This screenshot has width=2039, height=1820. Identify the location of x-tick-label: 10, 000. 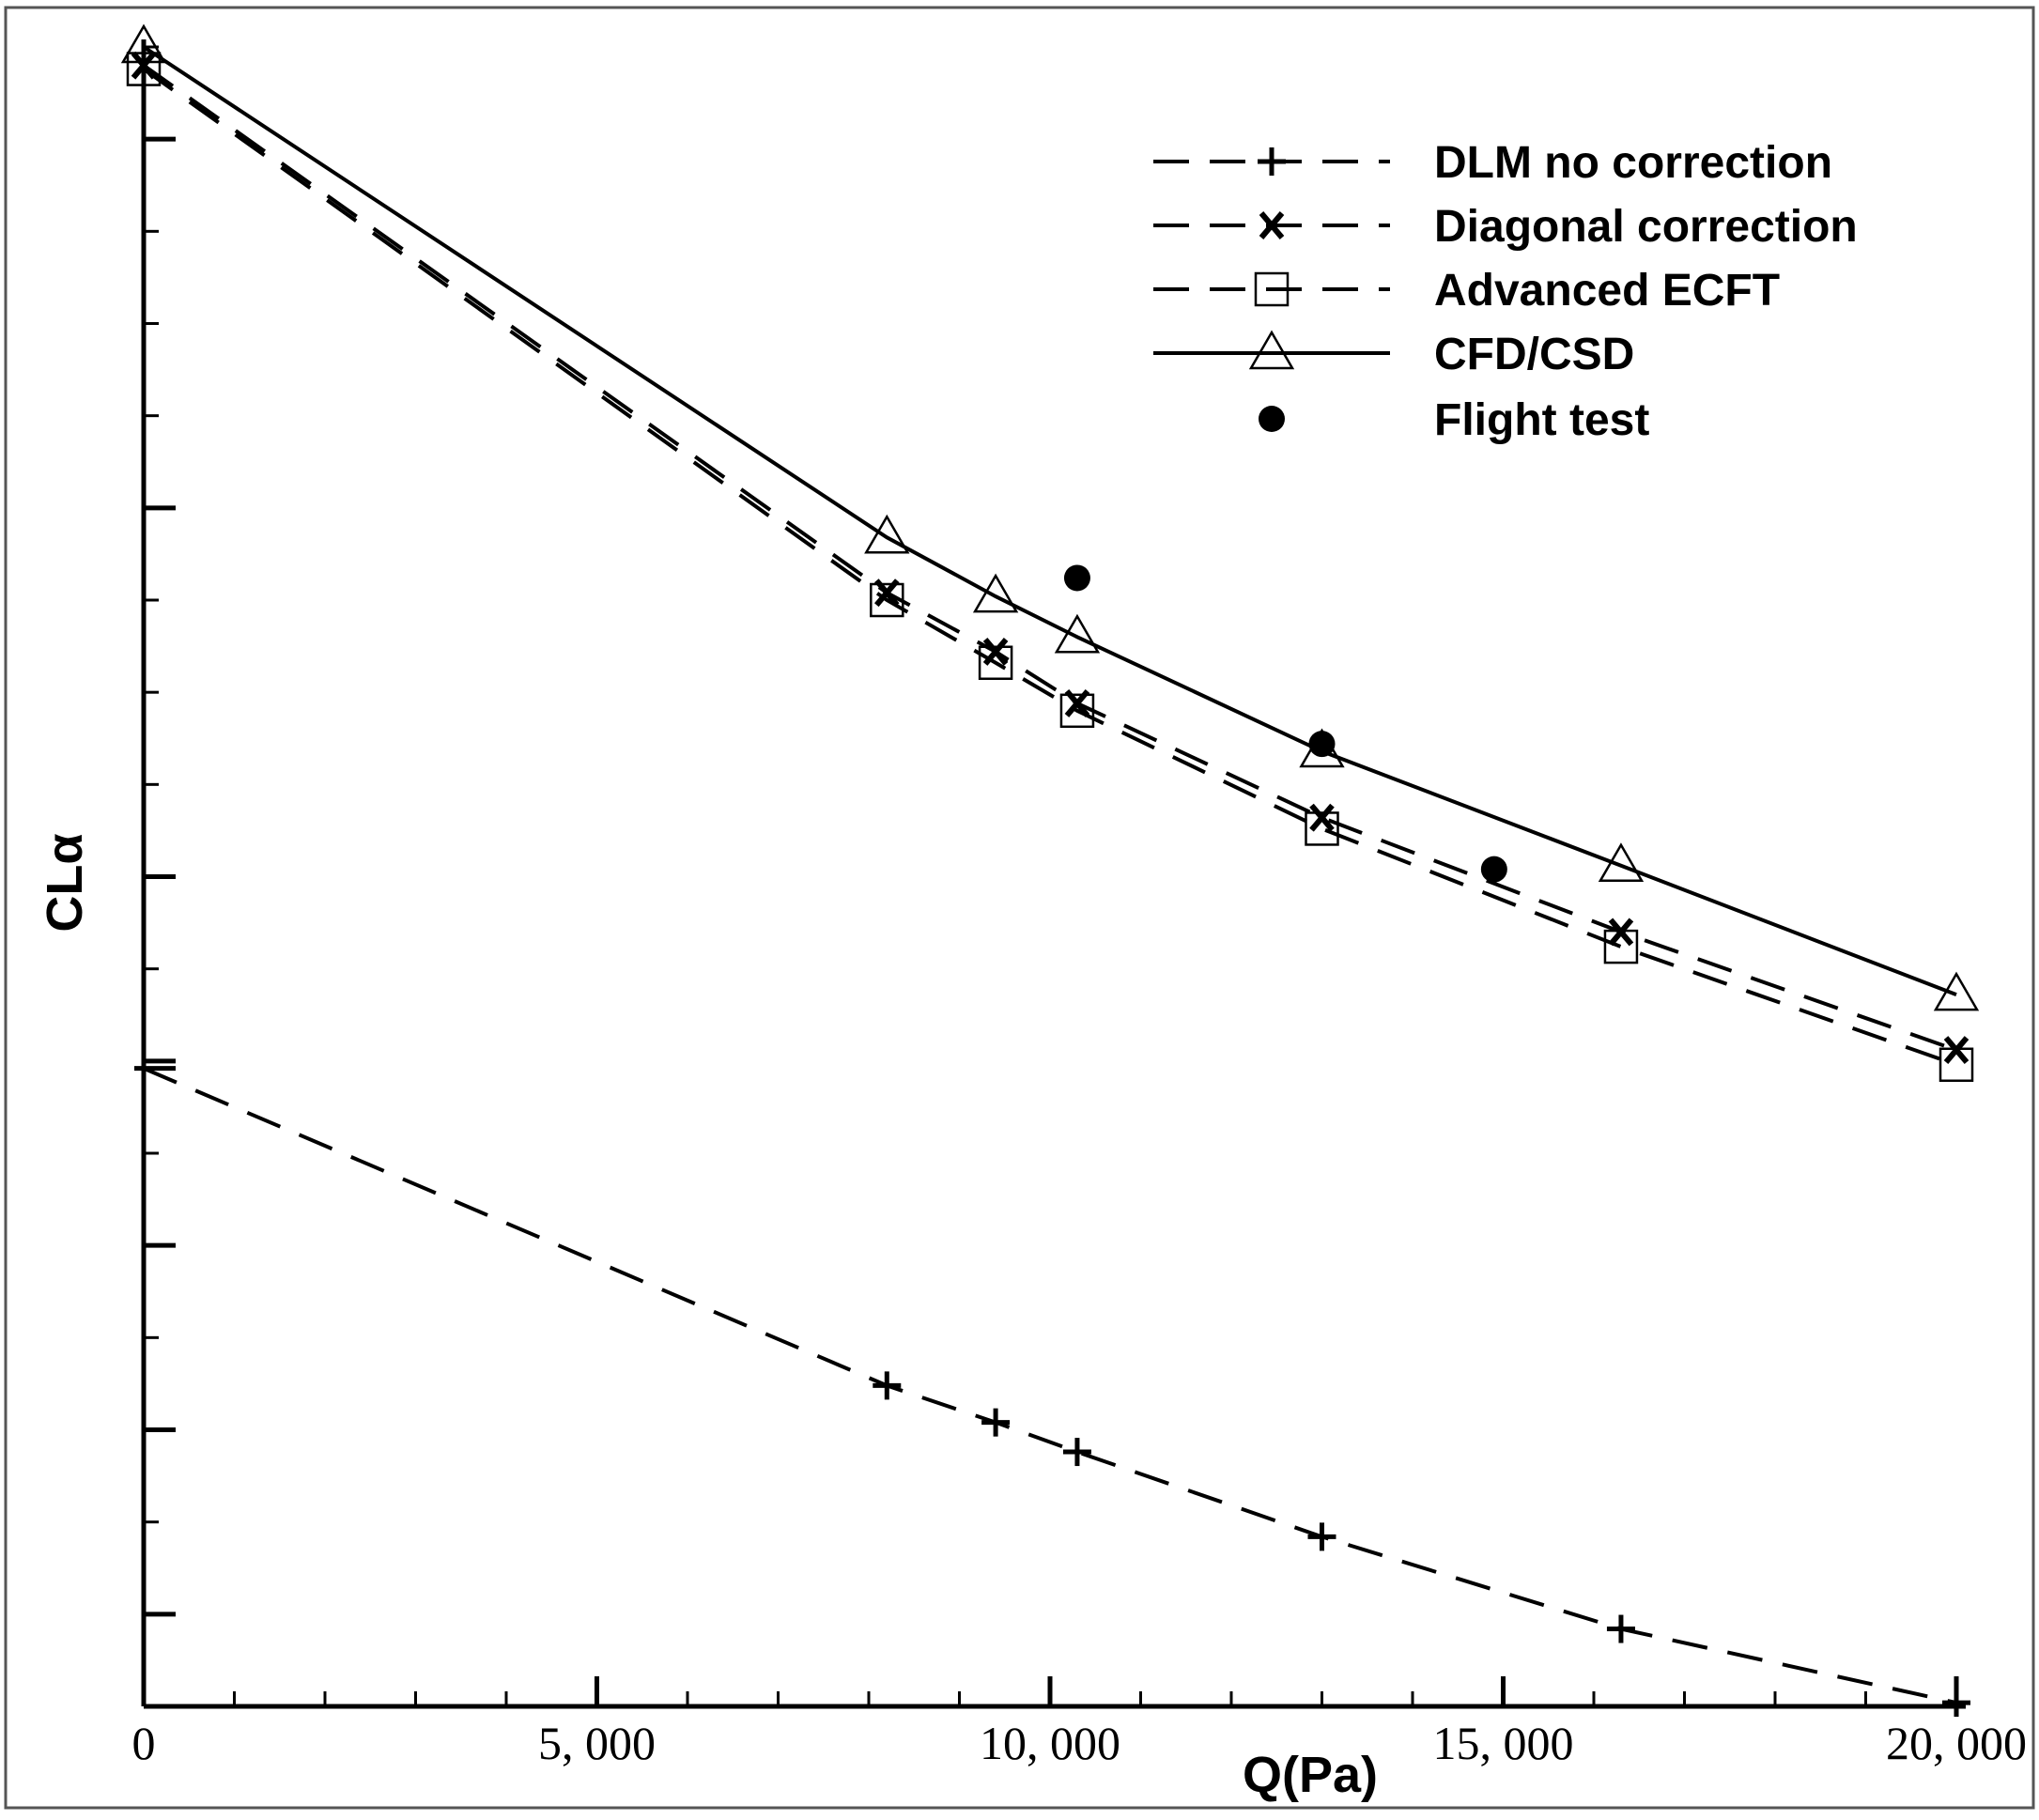
(1050, 1743).